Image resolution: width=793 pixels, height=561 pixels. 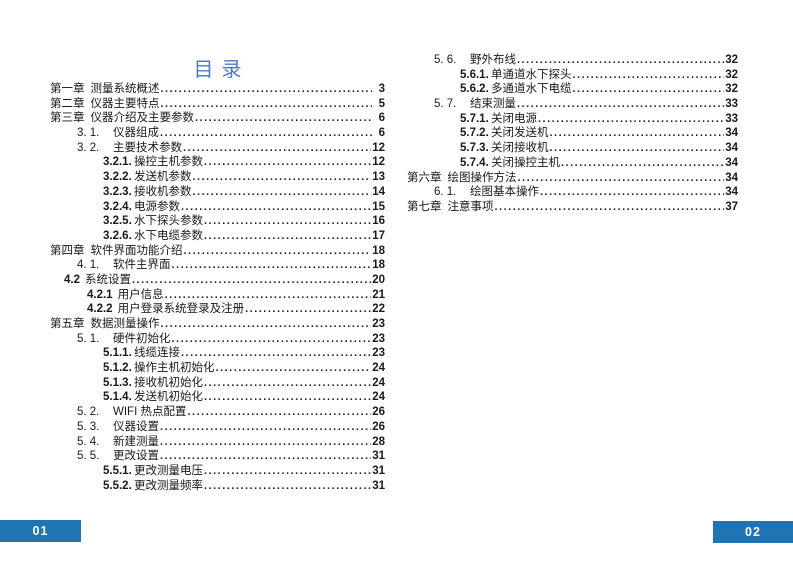 I want to click on toc-entry: 5. 6. 野外布线 32, so click(x=572, y=60).